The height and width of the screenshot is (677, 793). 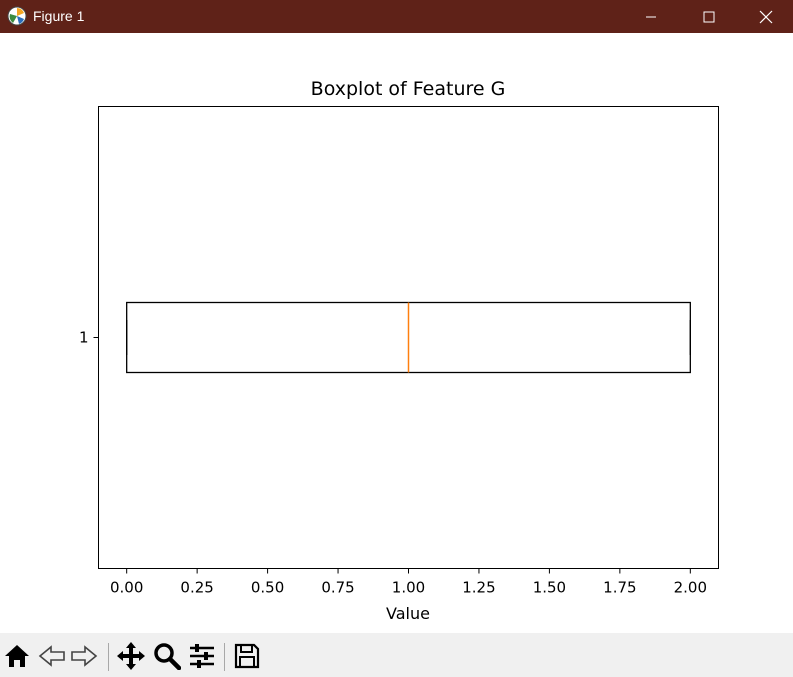 I want to click on pan-icon, so click(x=131, y=656).